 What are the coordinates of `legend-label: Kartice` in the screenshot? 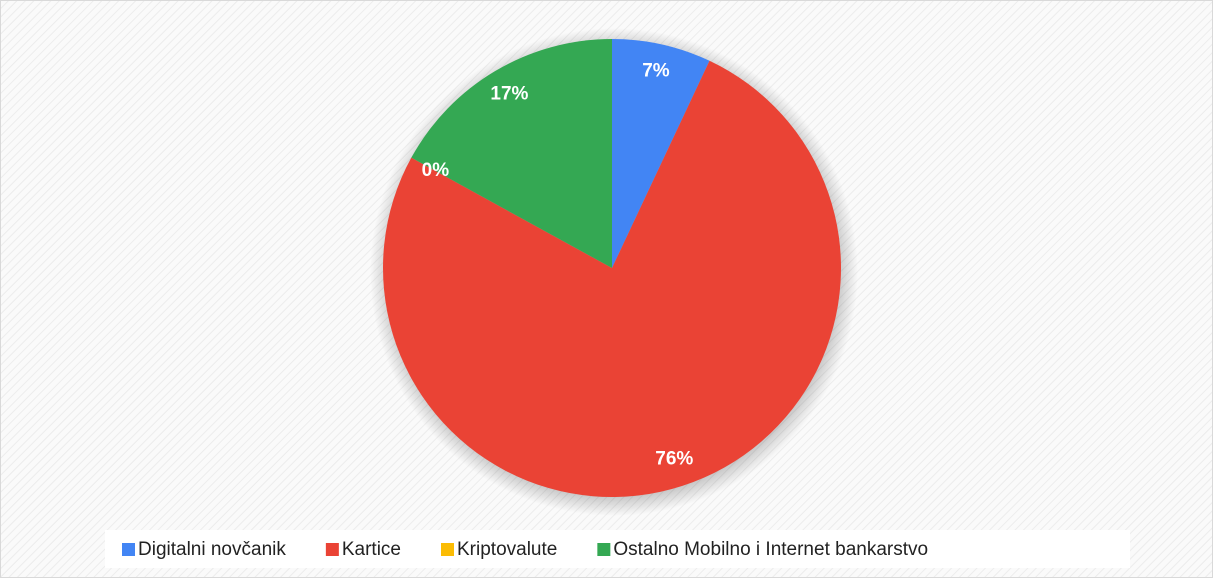 It's located at (371, 549).